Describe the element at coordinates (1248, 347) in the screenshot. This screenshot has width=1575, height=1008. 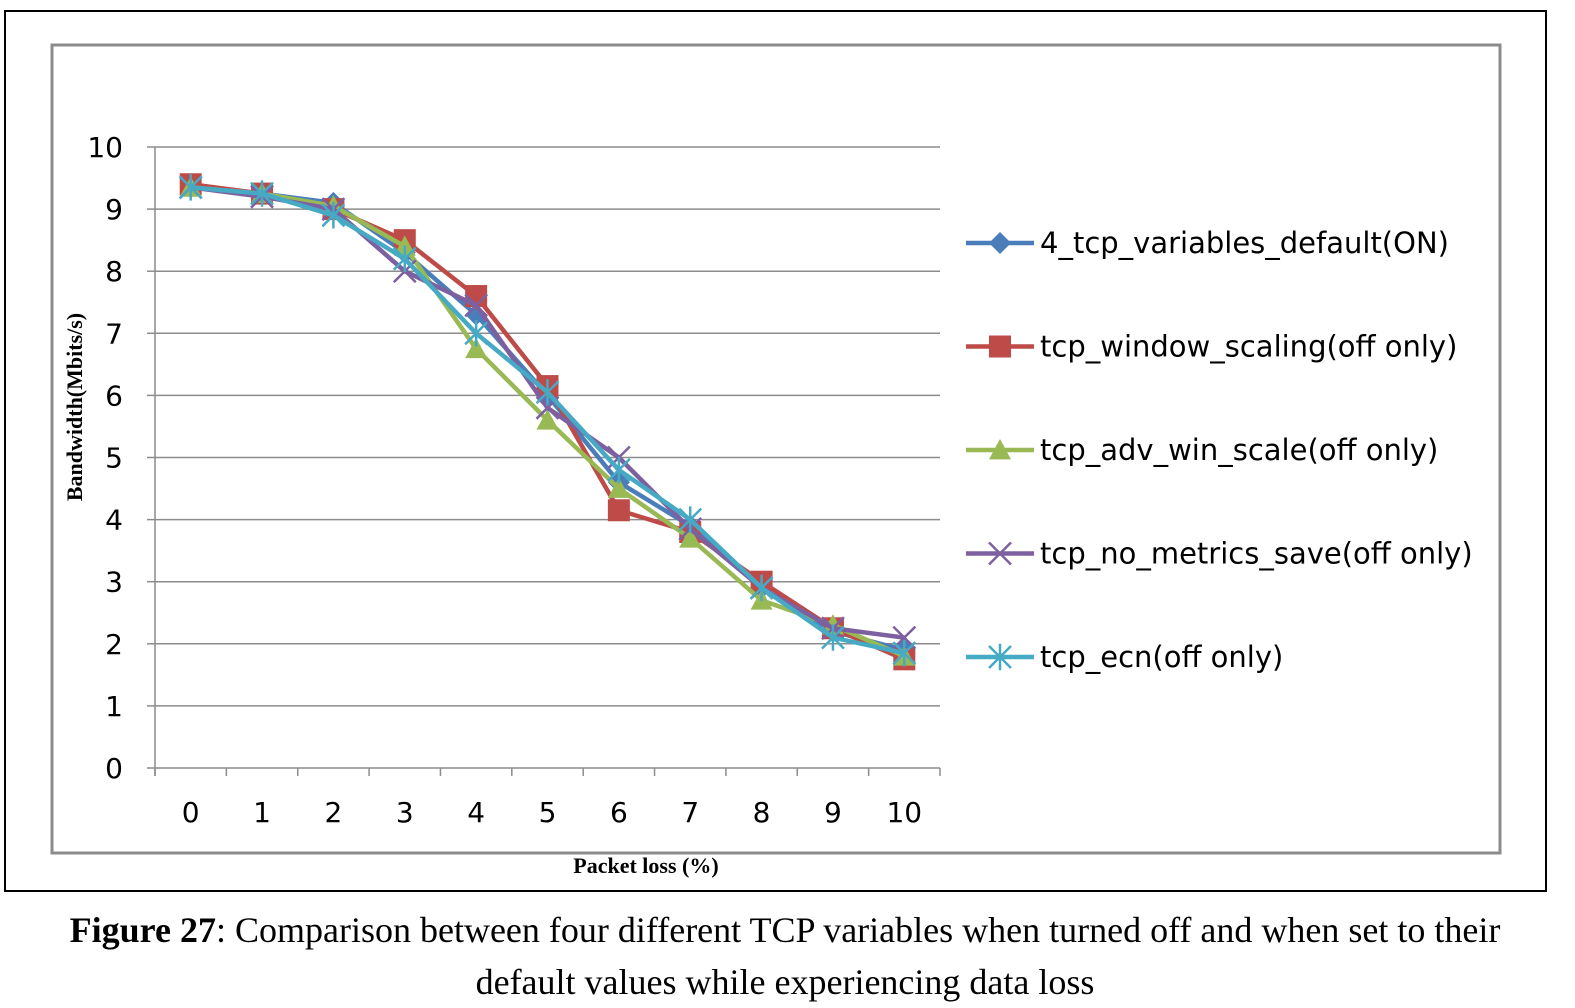
I see `legend-label-1: tcp_window_scaling(off only)` at that location.